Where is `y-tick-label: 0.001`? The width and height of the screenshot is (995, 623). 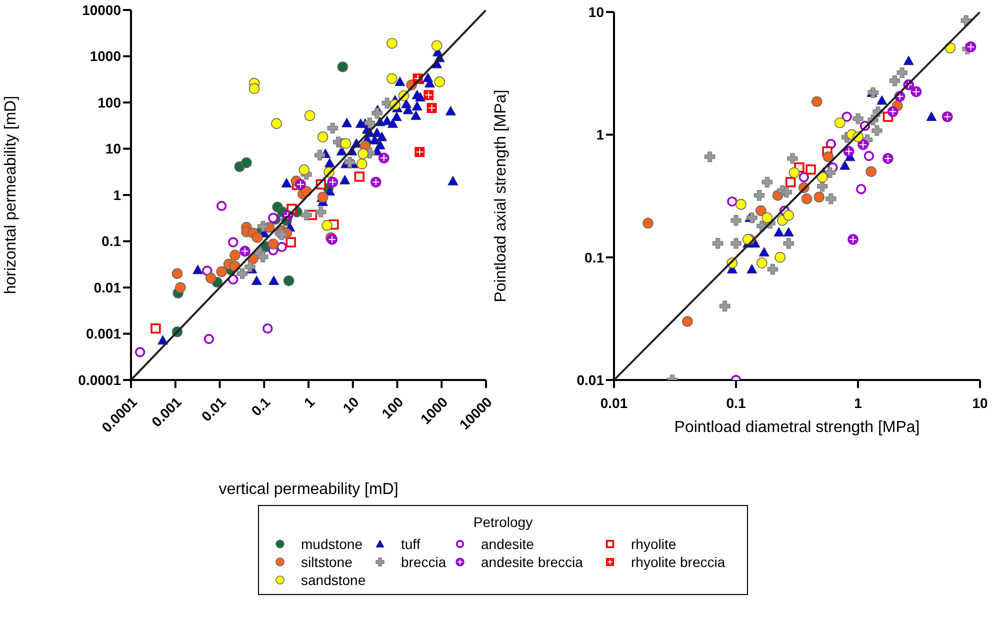
y-tick-label: 0.001 is located at coordinates (104, 334).